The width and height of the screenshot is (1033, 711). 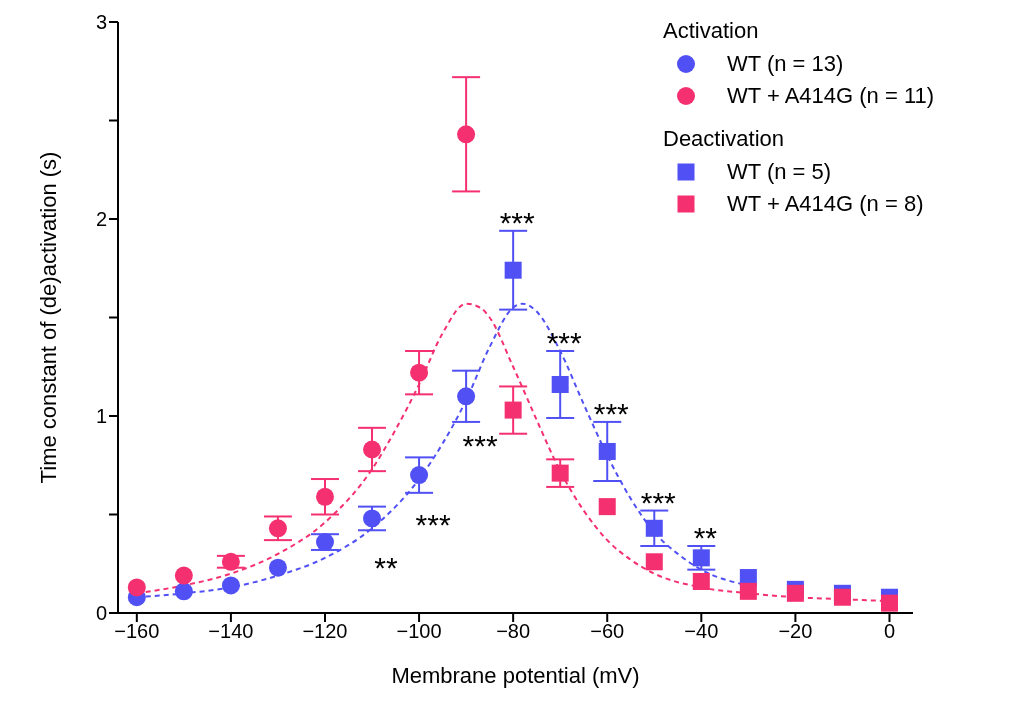 What do you see at coordinates (101, 219) in the screenshot?
I see `y-tick-label: 2` at bounding box center [101, 219].